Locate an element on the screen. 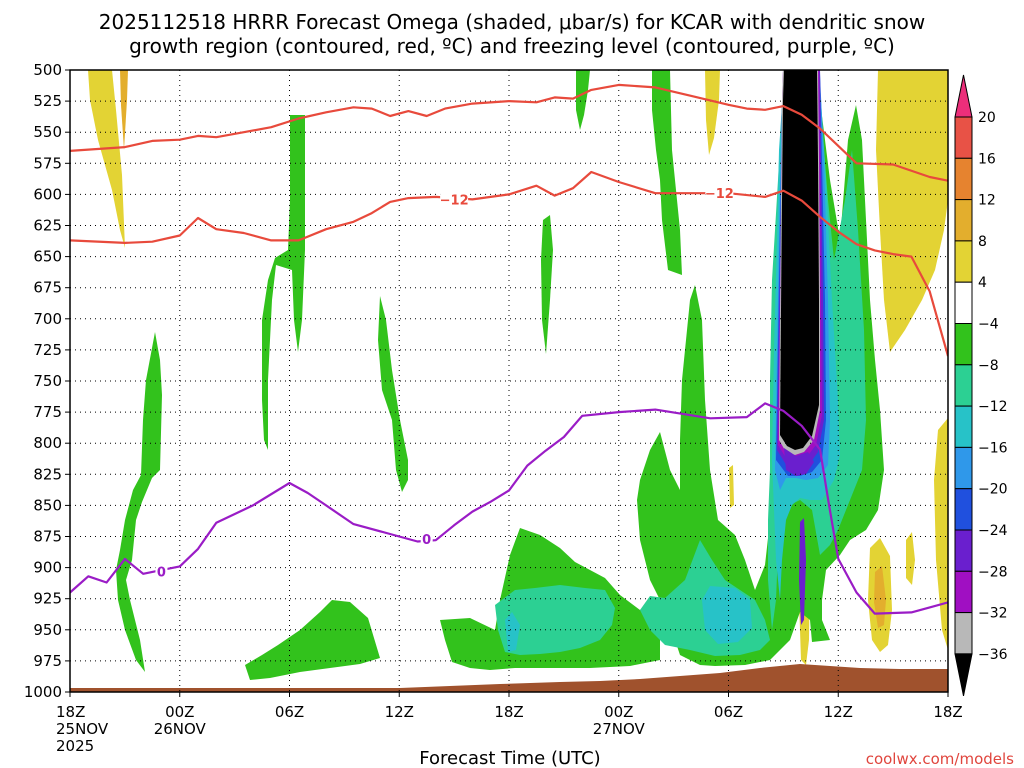 This screenshot has height=768, width=1024. colorbar-label: −4 is located at coordinates (988, 325).